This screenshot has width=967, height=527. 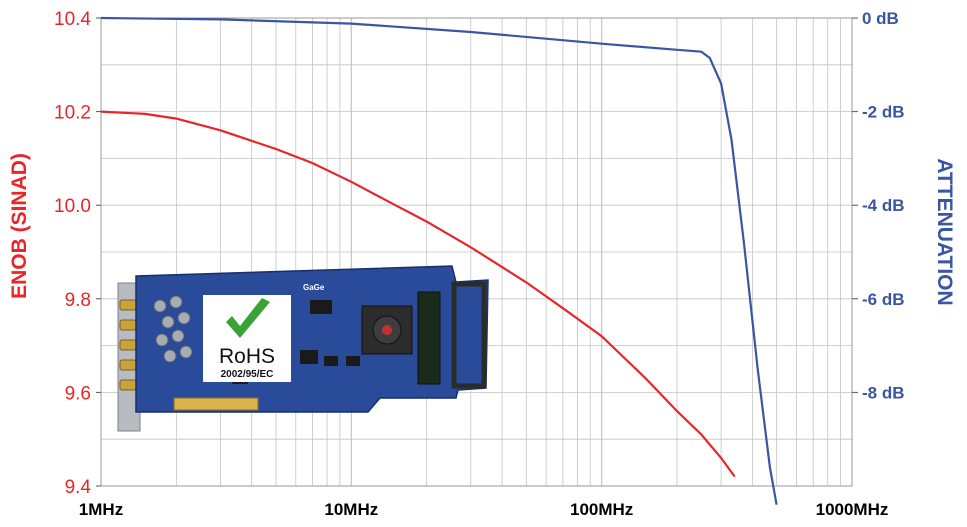 What do you see at coordinates (469, 335) in the screenshot?
I see `board-handle` at bounding box center [469, 335].